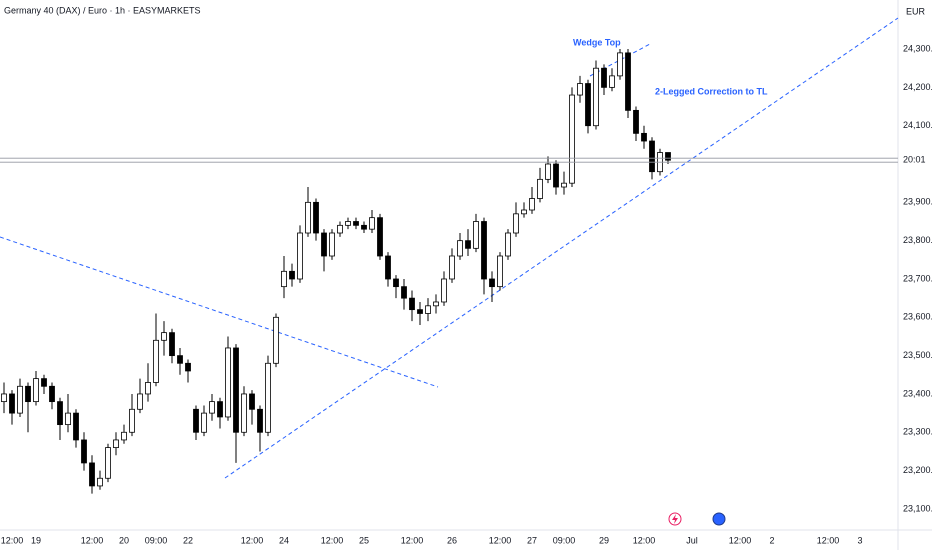 This screenshot has width=932, height=550. I want to click on wedge-line, so click(620, 60).